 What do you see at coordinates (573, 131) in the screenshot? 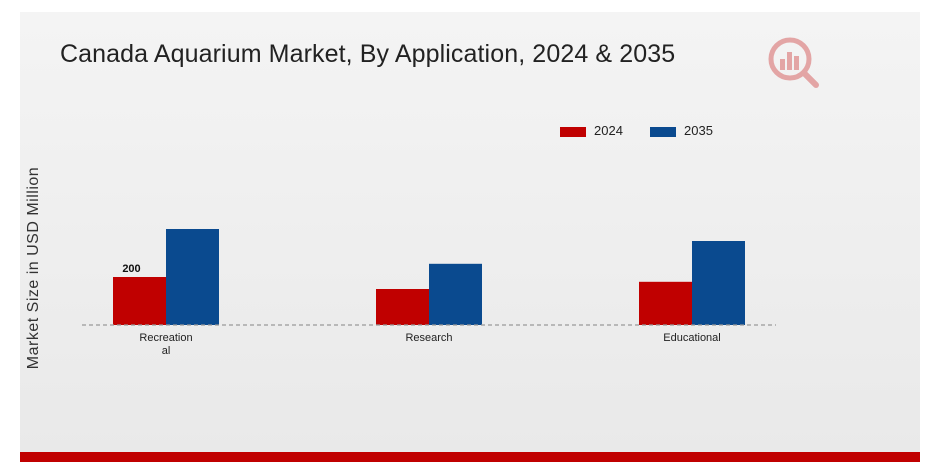
I see `legend-swatch-2024` at bounding box center [573, 131].